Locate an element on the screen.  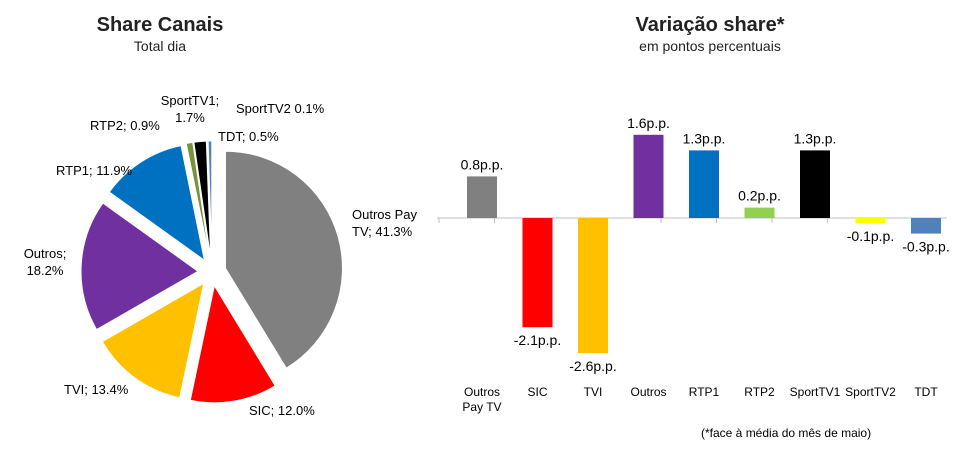
pie-slice-sporttv1 is located at coordinates (202, 199).